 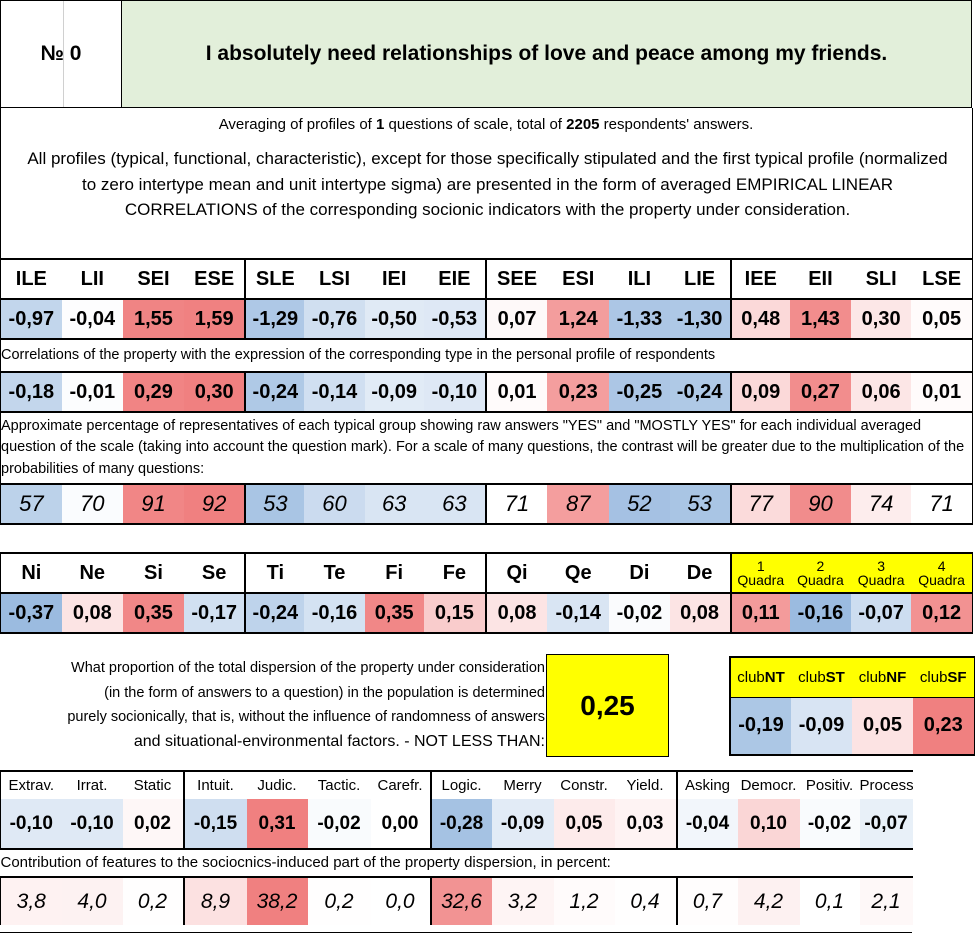 I want to click on averaging-n-questions: 1, so click(x=380, y=124).